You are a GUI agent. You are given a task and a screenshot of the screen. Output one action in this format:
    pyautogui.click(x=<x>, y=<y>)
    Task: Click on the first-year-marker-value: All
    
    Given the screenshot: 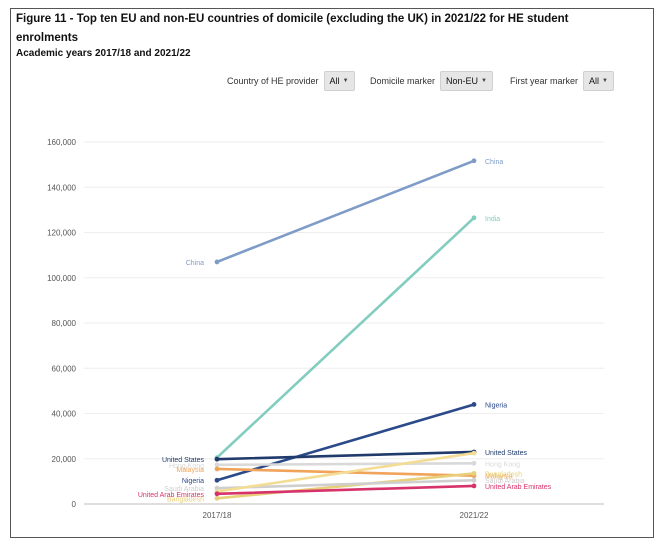 What is the action you would take?
    pyautogui.click(x=594, y=81)
    